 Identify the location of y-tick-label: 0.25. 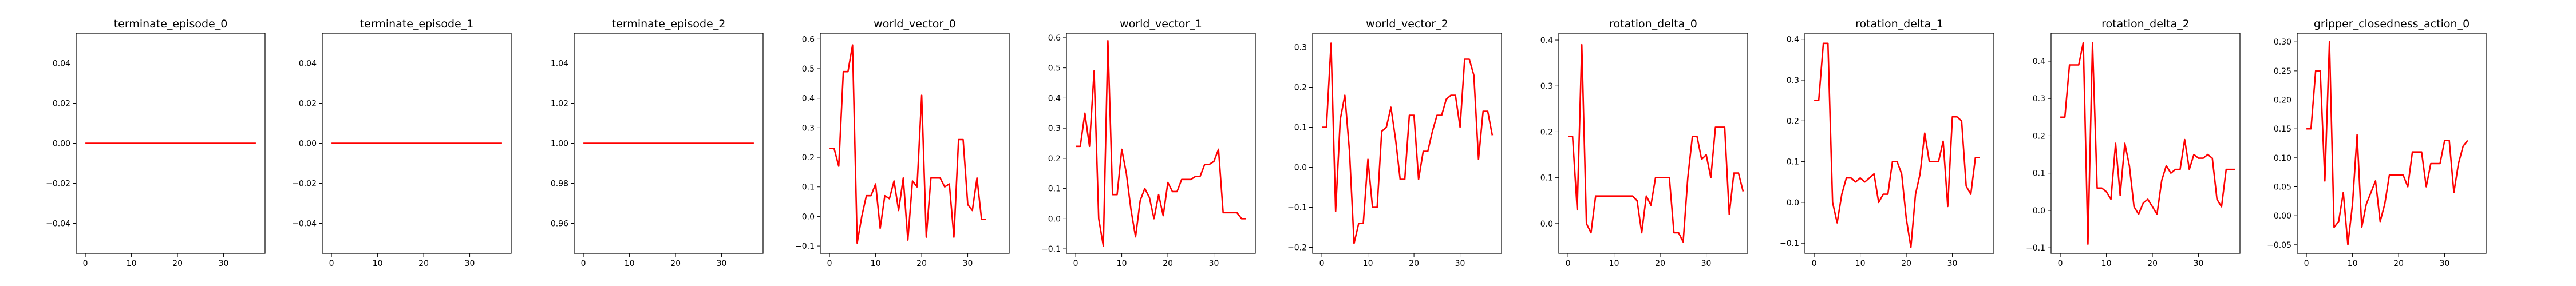
(2282, 71).